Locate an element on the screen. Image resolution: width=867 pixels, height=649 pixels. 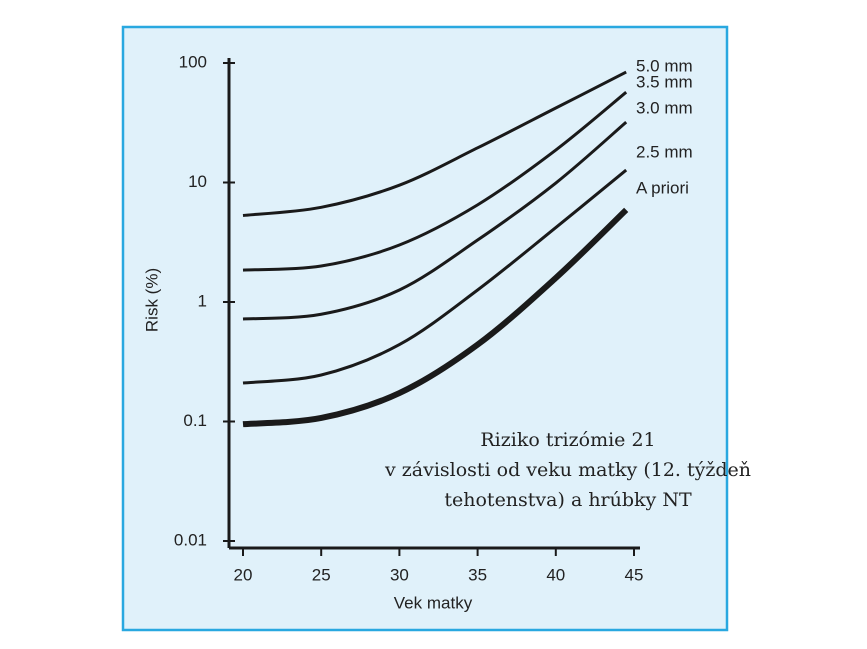
x-tick-label: 20 is located at coordinates (243, 574).